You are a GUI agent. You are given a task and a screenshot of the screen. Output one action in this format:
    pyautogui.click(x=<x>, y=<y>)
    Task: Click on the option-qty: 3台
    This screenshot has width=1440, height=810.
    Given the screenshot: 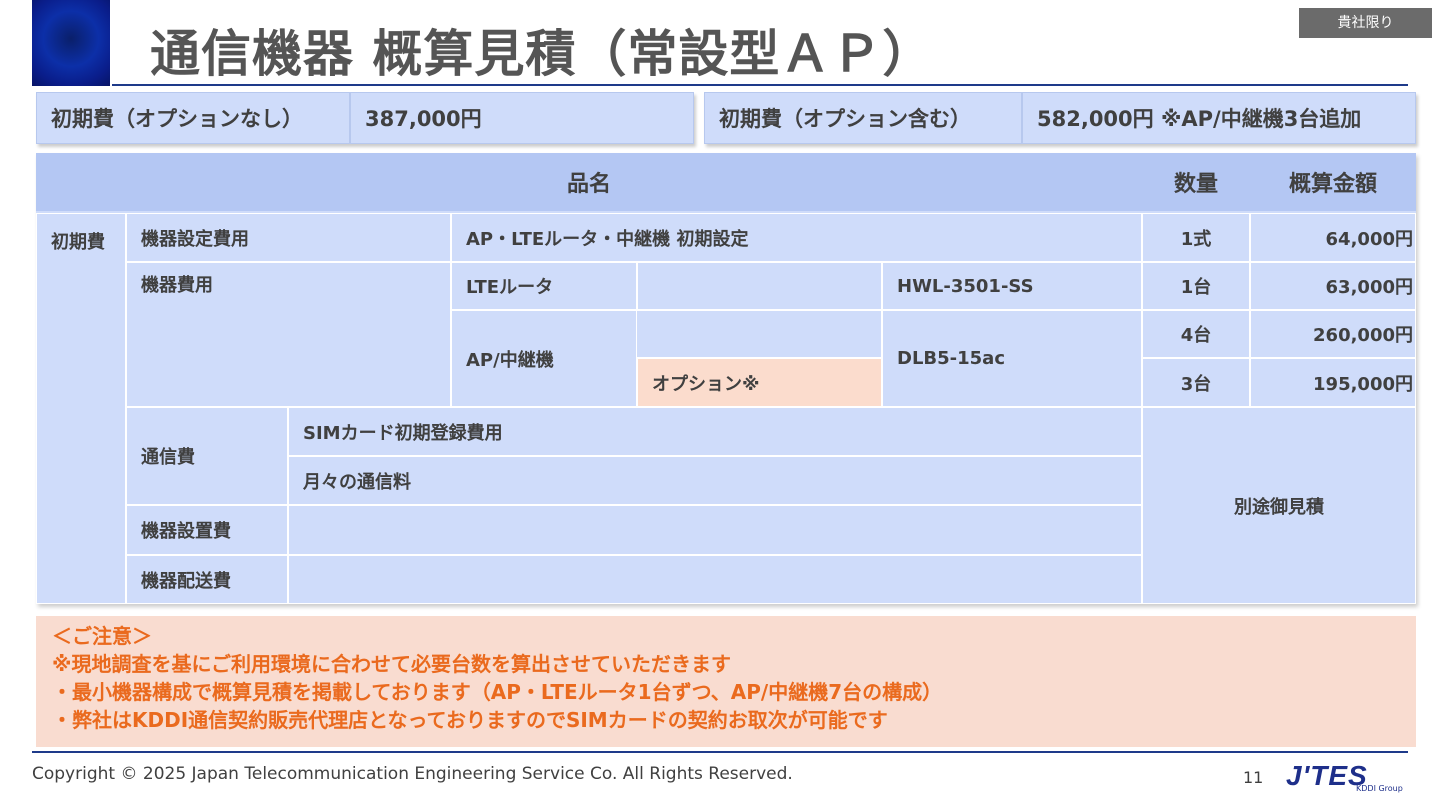 What is the action you would take?
    pyautogui.click(x=1196, y=382)
    